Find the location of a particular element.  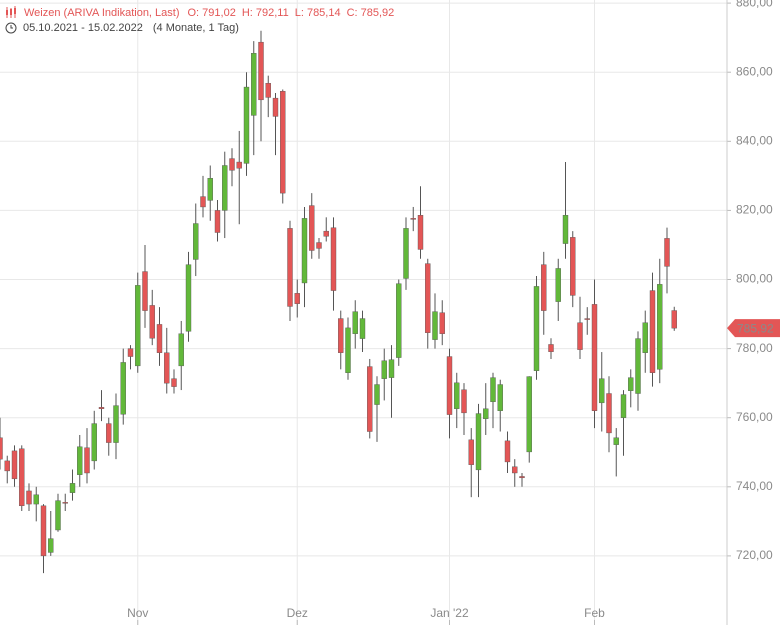

ohlc-open: O: 791,02 is located at coordinates (211, 12).